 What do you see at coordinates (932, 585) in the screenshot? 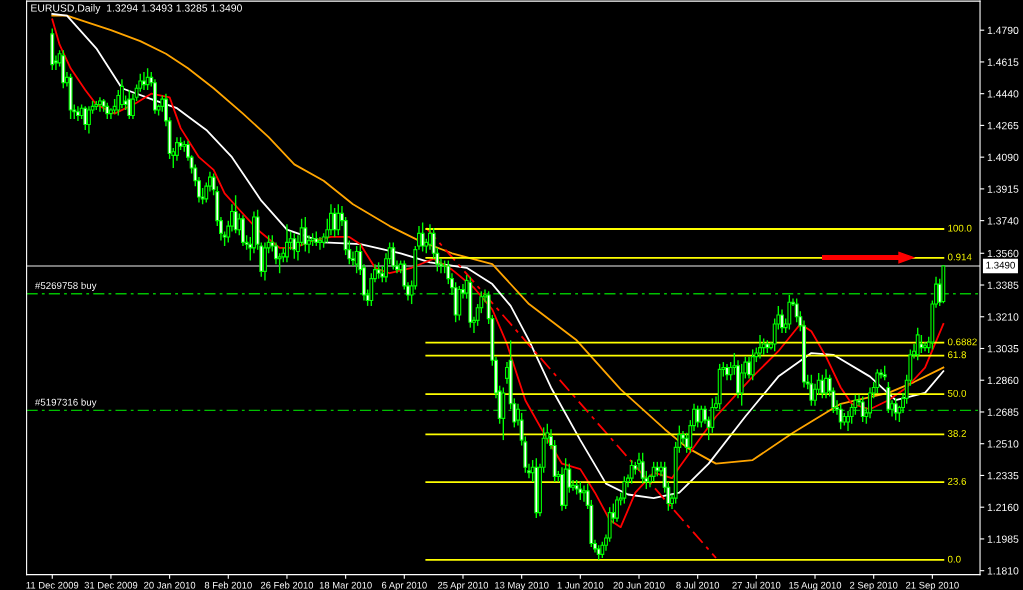
I see `x-tick-label: 21 Sep 2010` at bounding box center [932, 585].